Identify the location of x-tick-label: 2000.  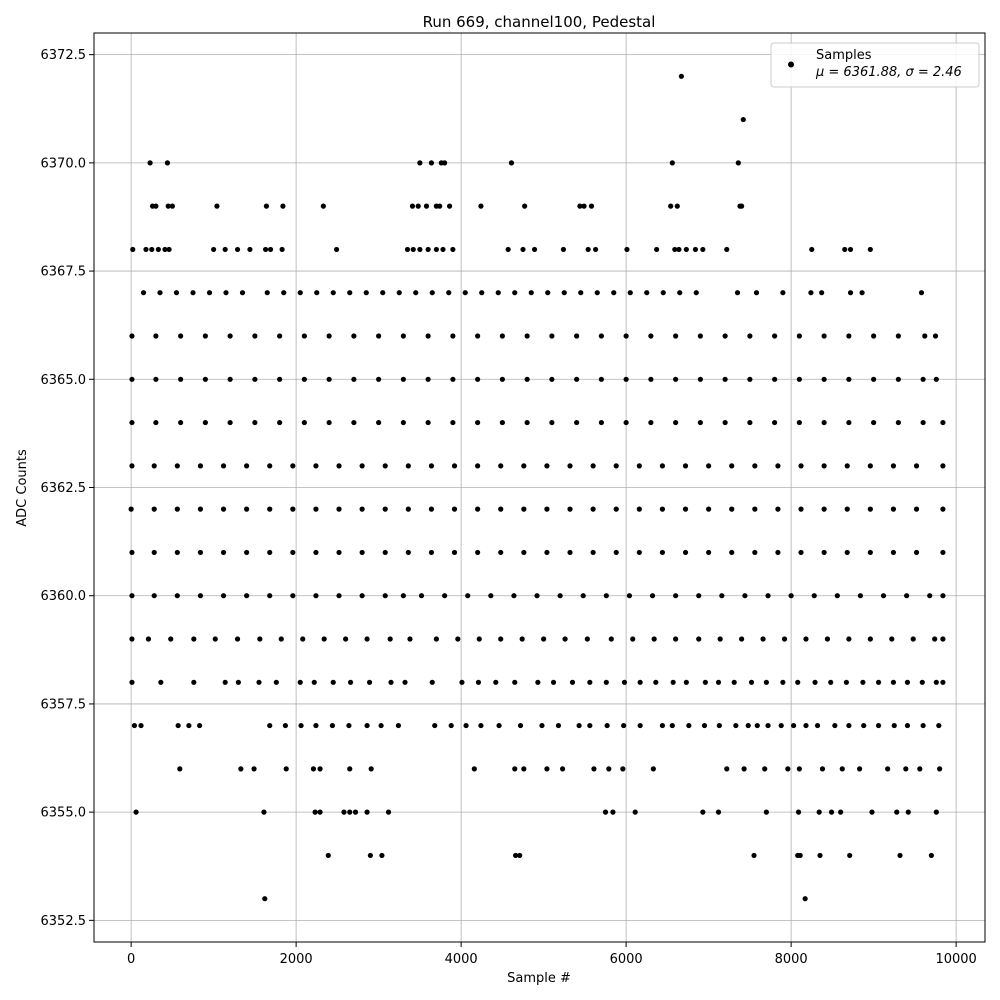
(296, 959).